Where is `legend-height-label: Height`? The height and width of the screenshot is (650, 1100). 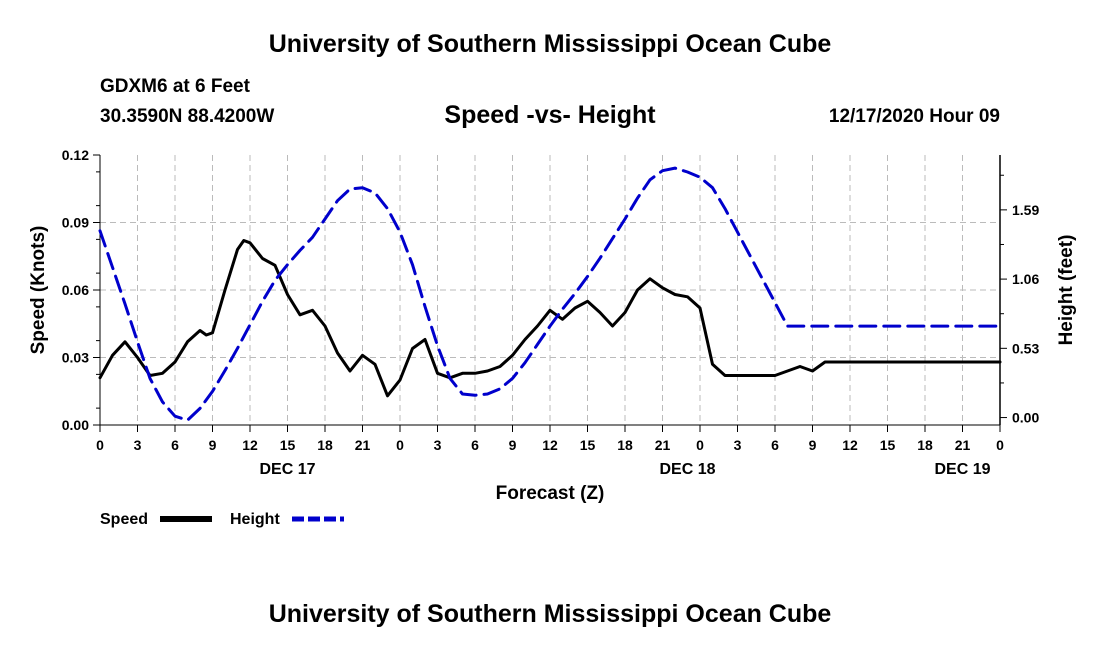 legend-height-label: Height is located at coordinates (255, 519).